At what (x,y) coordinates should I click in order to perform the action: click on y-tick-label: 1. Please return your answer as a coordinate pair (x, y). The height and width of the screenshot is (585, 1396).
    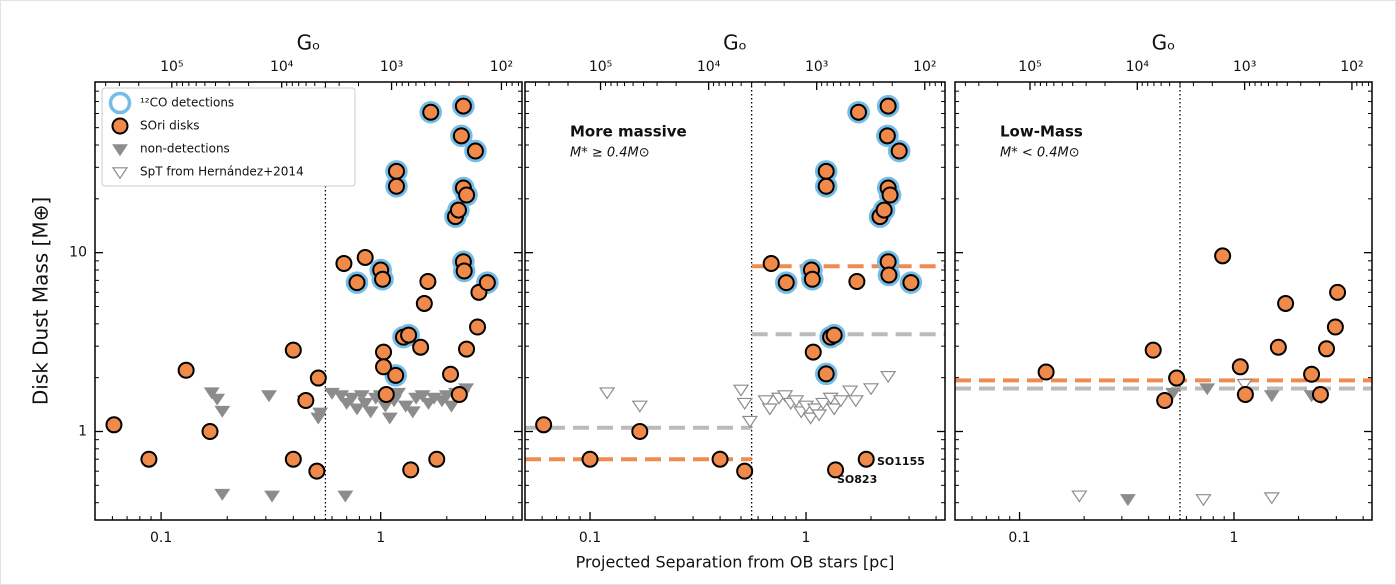
    Looking at the image, I should click on (82, 432).